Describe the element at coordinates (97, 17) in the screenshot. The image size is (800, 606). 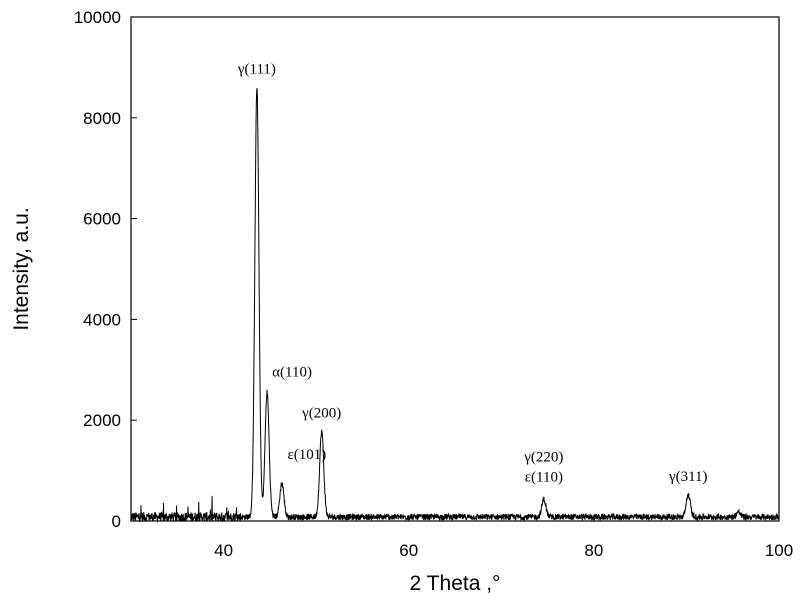
I see `y-tick-label: 10000` at that location.